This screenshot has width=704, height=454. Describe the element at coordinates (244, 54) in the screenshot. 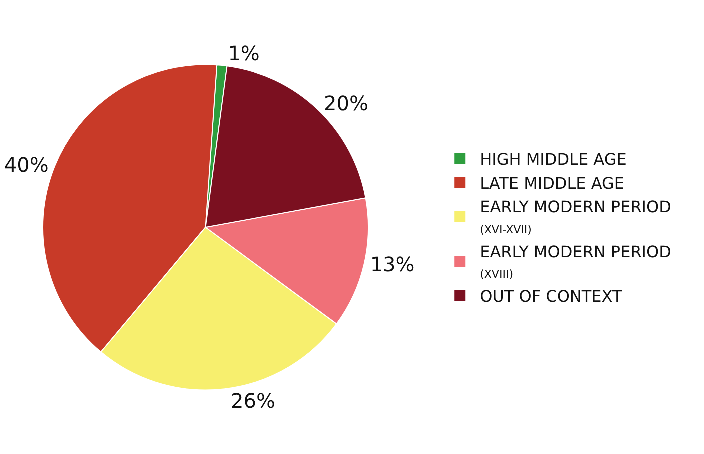

I see `data-label: 1%` at that location.